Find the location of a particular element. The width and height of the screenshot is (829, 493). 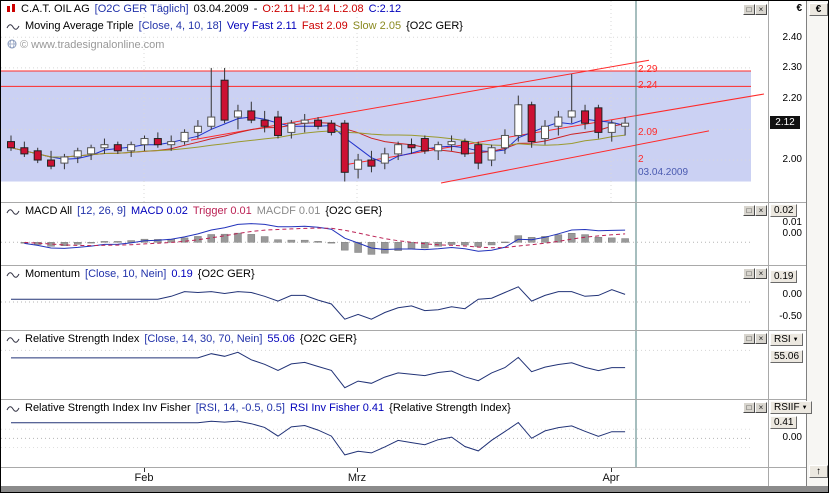

momentum-name: Momentum is located at coordinates (53, 274).